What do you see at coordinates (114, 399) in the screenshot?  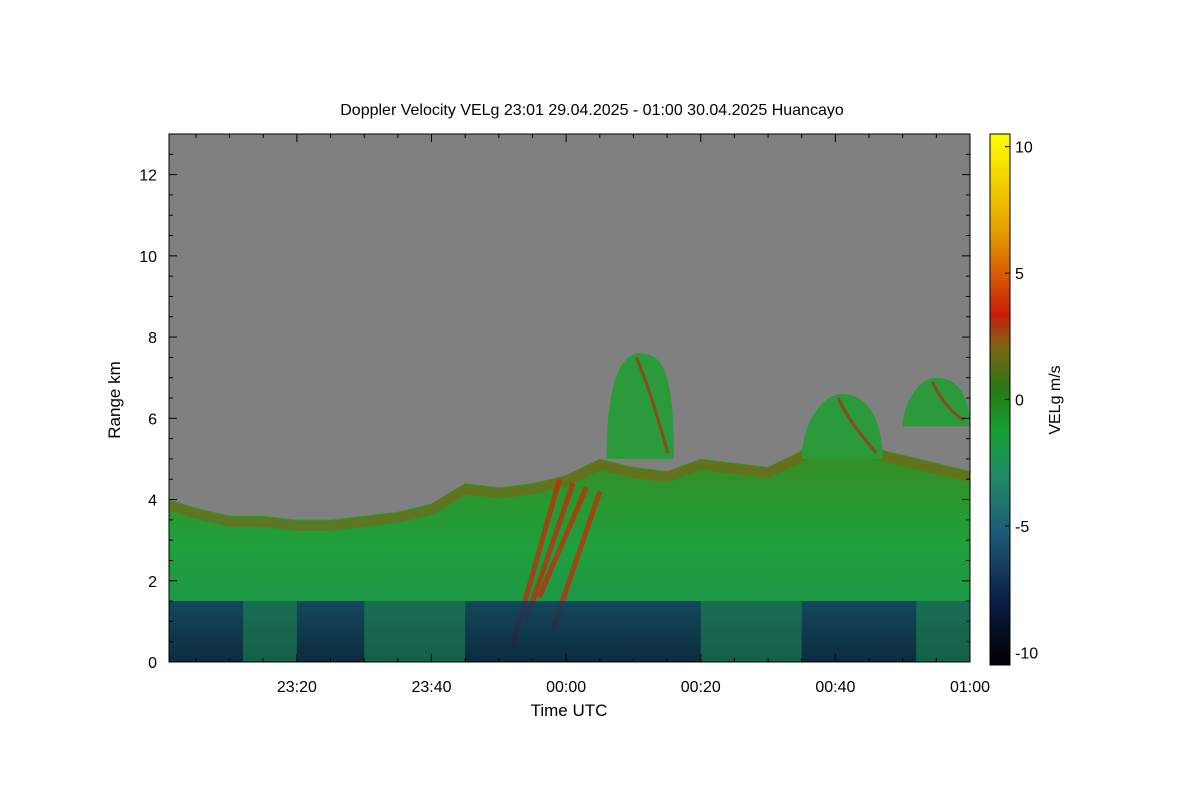 I see `y-axis-label: Range km` at bounding box center [114, 399].